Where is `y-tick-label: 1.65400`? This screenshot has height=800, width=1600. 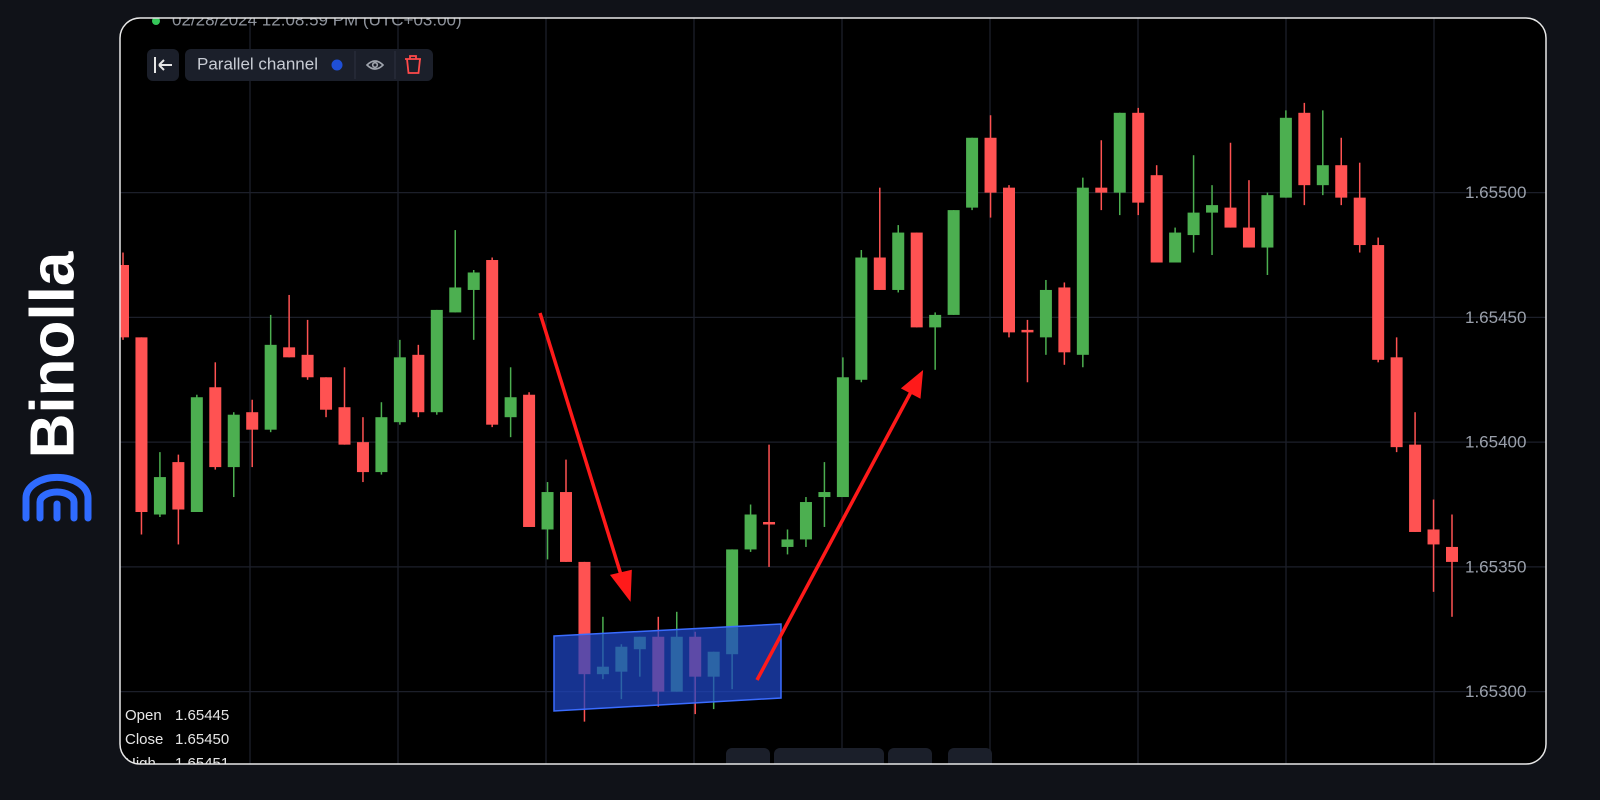
y-tick-label: 1.65400 is located at coordinates (1495, 442).